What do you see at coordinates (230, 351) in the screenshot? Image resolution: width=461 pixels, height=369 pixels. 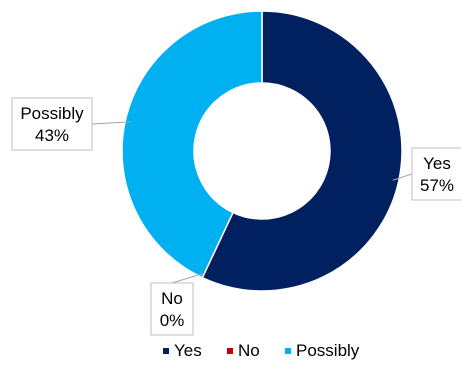 I see `legend-swatch-no` at bounding box center [230, 351].